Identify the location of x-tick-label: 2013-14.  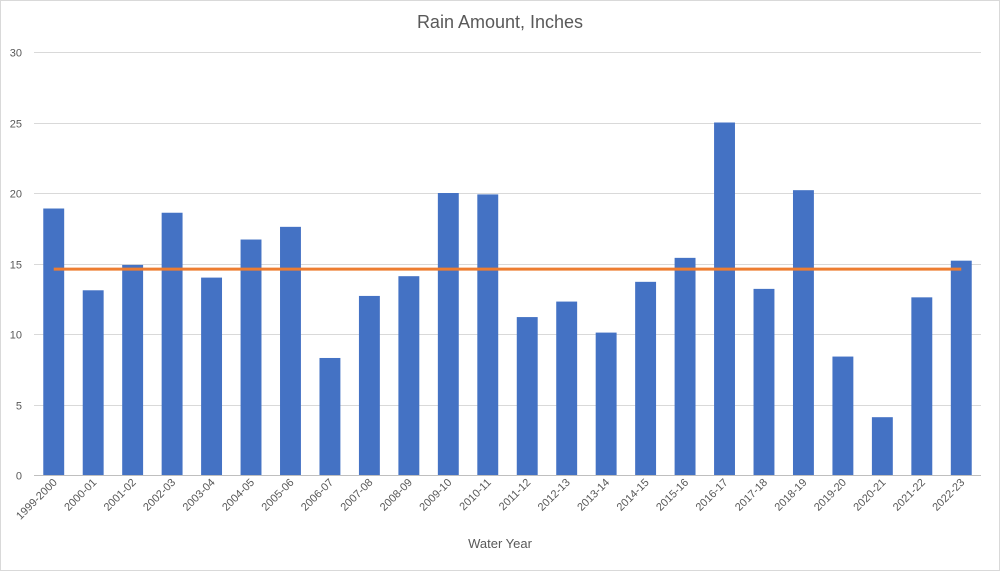
(593, 495).